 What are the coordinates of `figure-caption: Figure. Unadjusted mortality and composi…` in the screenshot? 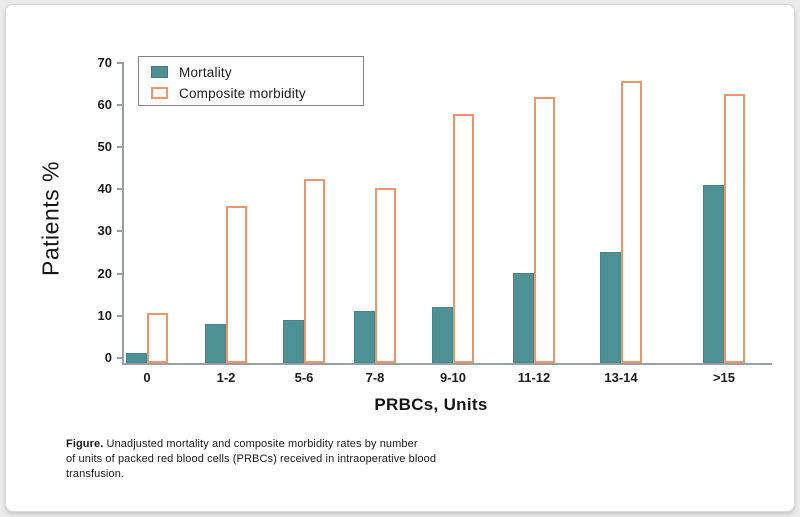 It's located at (276, 459).